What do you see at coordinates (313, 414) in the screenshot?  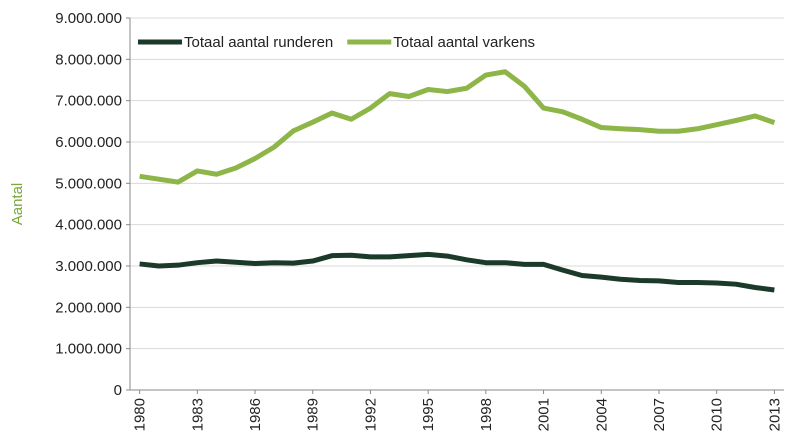 I see `x-tick-label: 1989` at bounding box center [313, 414].